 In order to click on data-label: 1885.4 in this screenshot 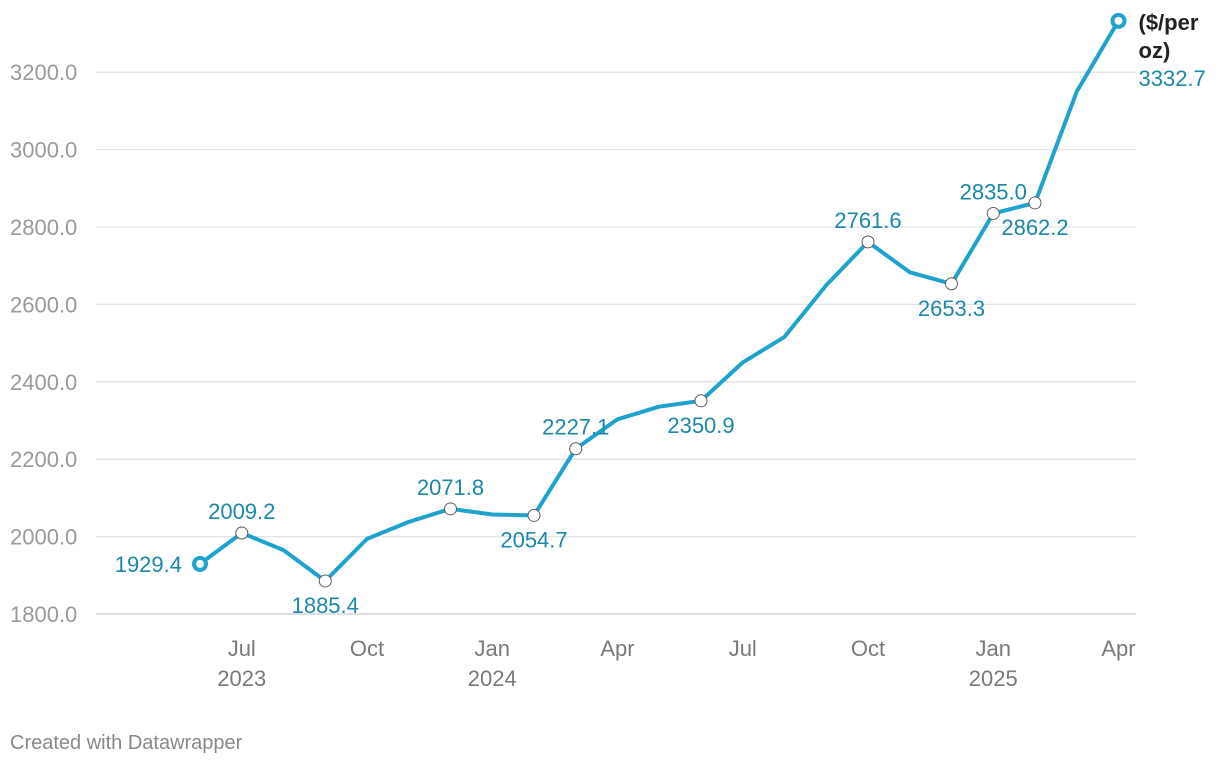, I will do `click(325, 605)`.